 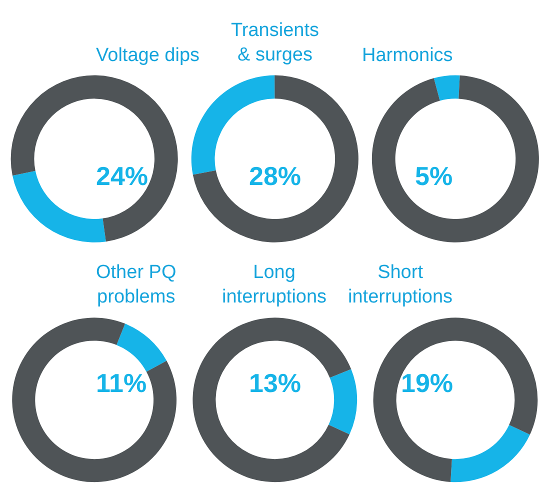 I want to click on chart-title: Transients & surges, so click(x=275, y=43).